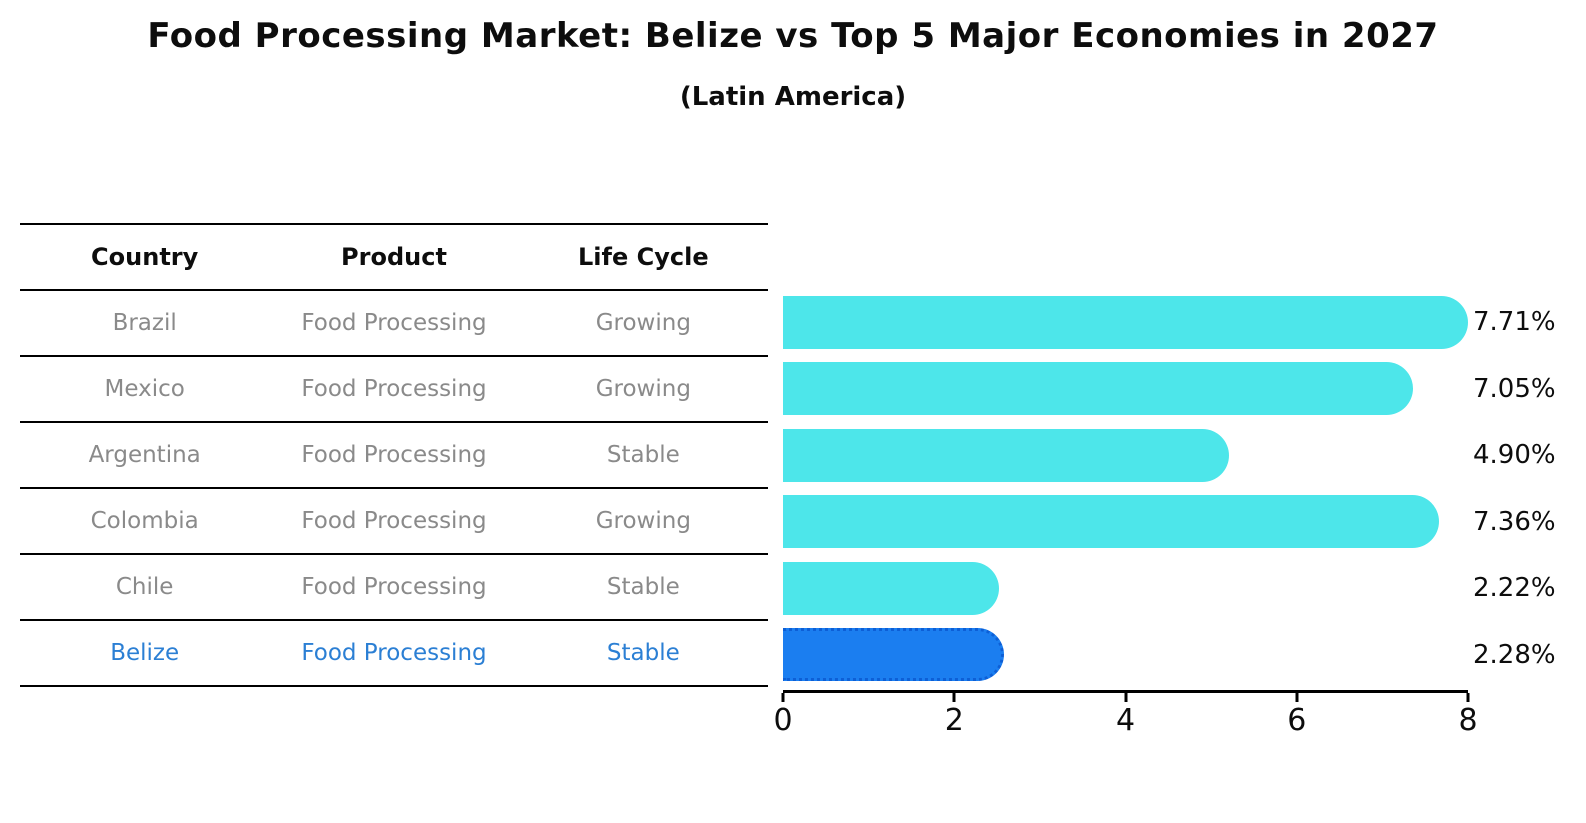 The image size is (1586, 823). I want to click on bar-colombia, so click(1111, 521).